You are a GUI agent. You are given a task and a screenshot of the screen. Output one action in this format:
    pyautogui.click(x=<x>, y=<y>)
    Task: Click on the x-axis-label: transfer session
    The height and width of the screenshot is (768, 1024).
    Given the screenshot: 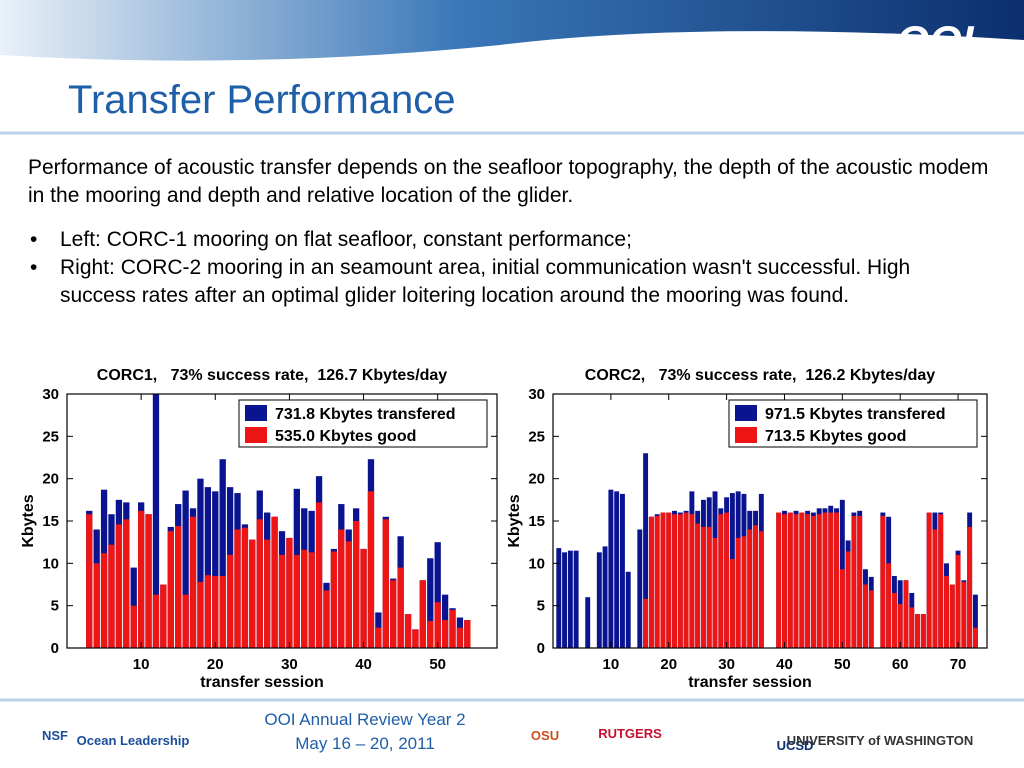 What is the action you would take?
    pyautogui.click(x=750, y=682)
    